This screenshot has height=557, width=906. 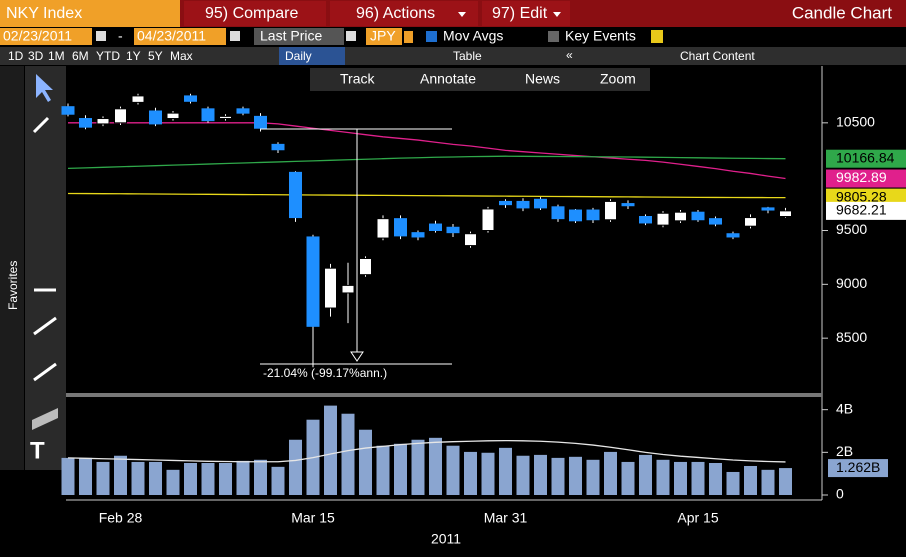 What do you see at coordinates (44, 13) in the screenshot?
I see `ticker: NKY Index` at bounding box center [44, 13].